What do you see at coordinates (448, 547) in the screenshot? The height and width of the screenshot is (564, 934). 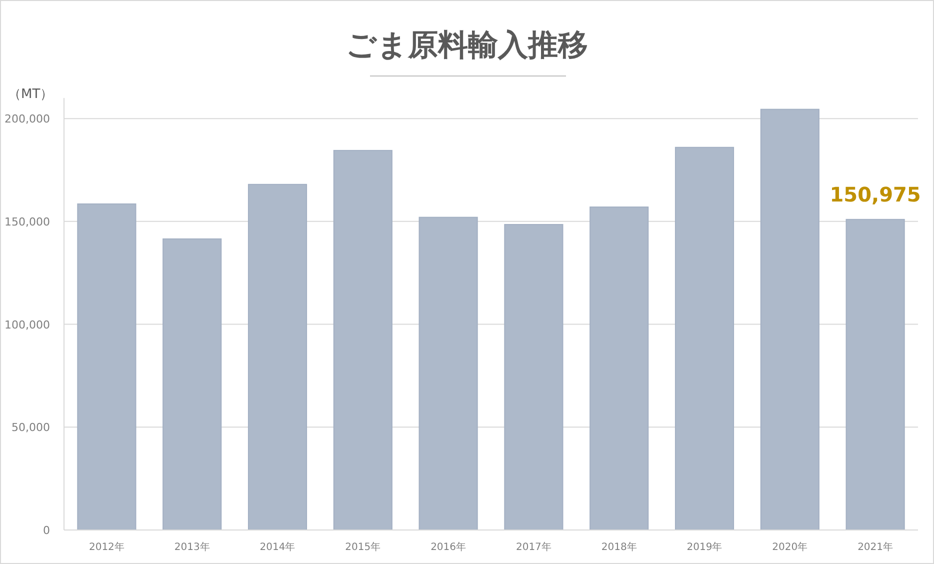 I see `x-tick-label: 2016年` at bounding box center [448, 547].